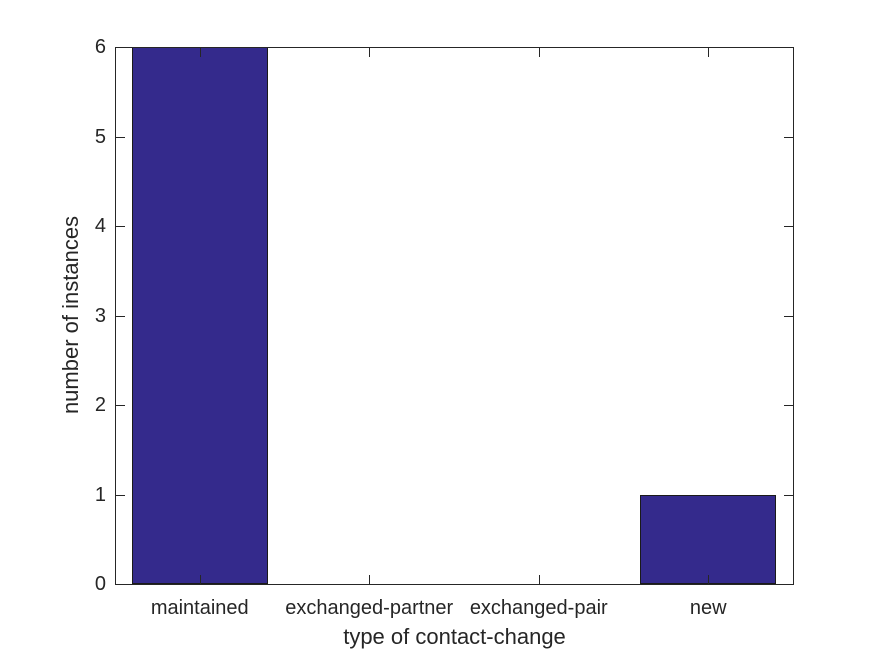 This screenshot has width=875, height=656. I want to click on x-axis-category-label: new, so click(708, 608).